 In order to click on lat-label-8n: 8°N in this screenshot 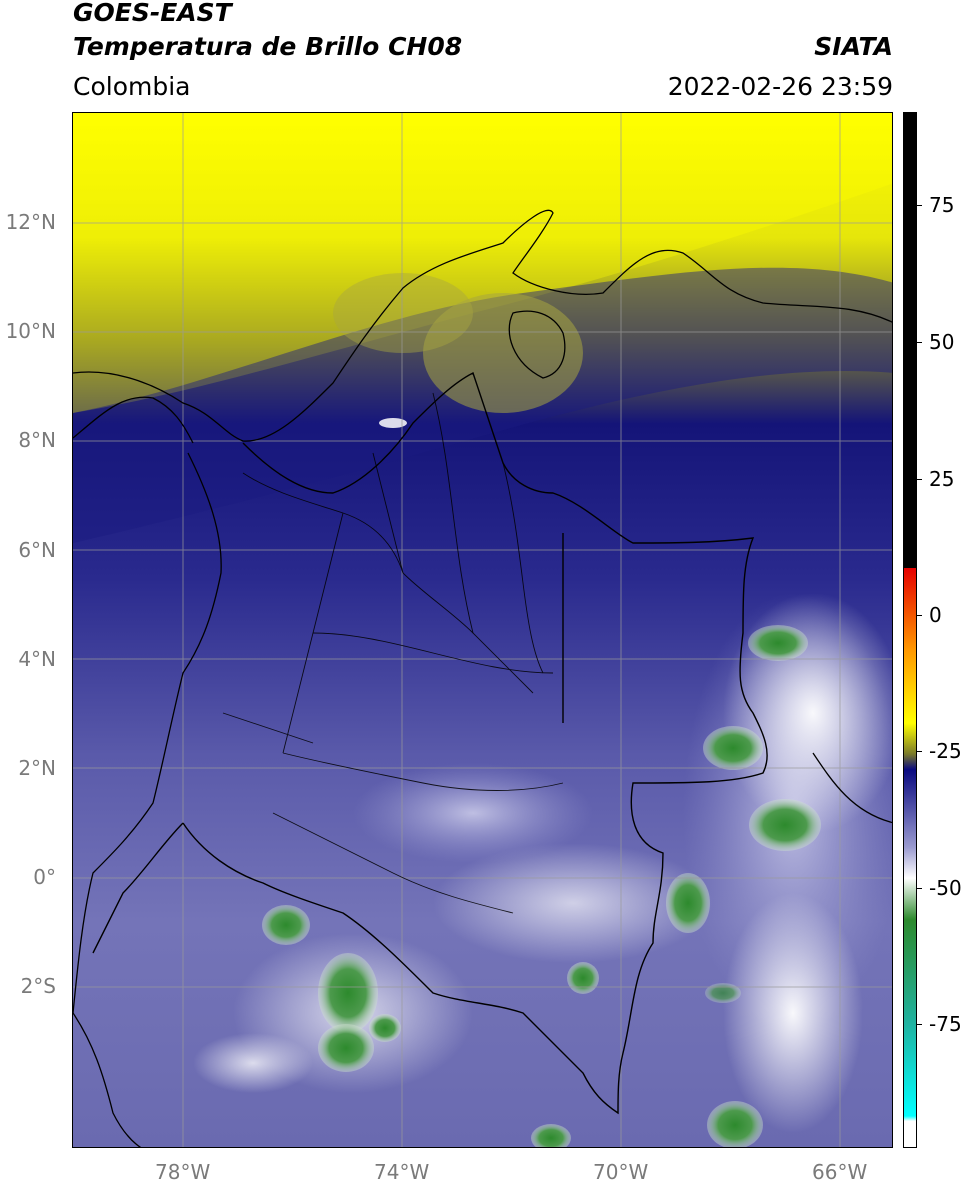, I will do `click(37, 440)`.